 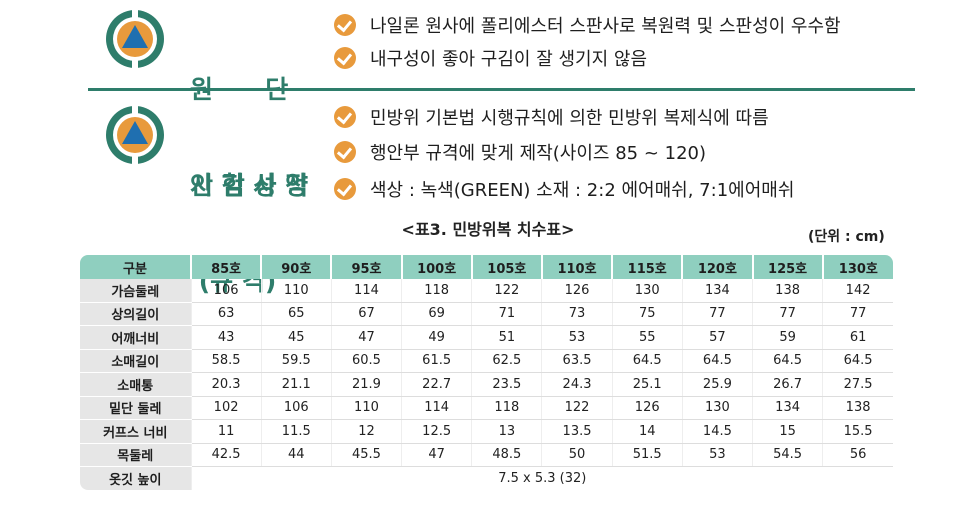 What do you see at coordinates (506, 267) in the screenshot?
I see `header-cell: 105호` at bounding box center [506, 267].